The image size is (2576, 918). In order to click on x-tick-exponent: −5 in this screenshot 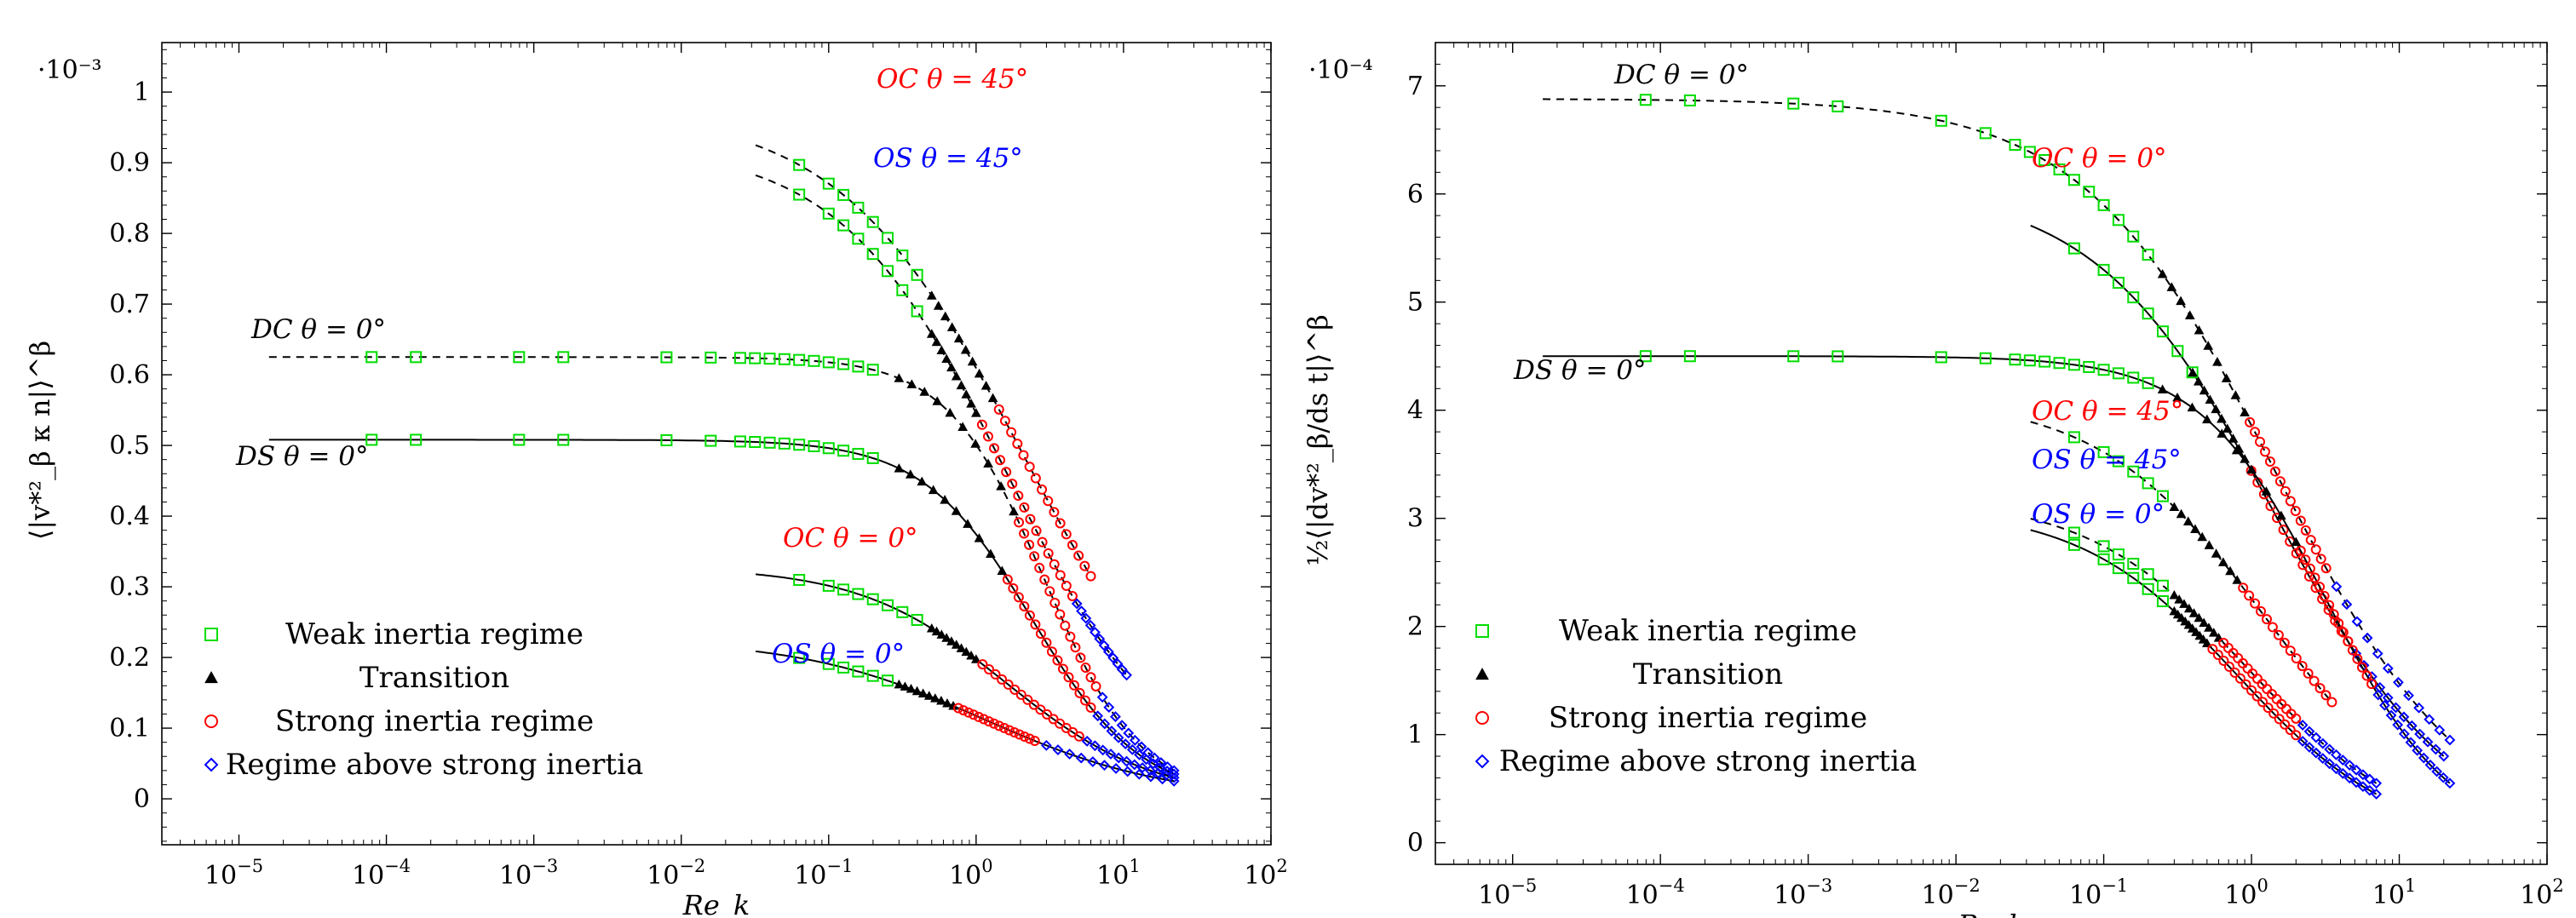, I will do `click(250, 866)`.